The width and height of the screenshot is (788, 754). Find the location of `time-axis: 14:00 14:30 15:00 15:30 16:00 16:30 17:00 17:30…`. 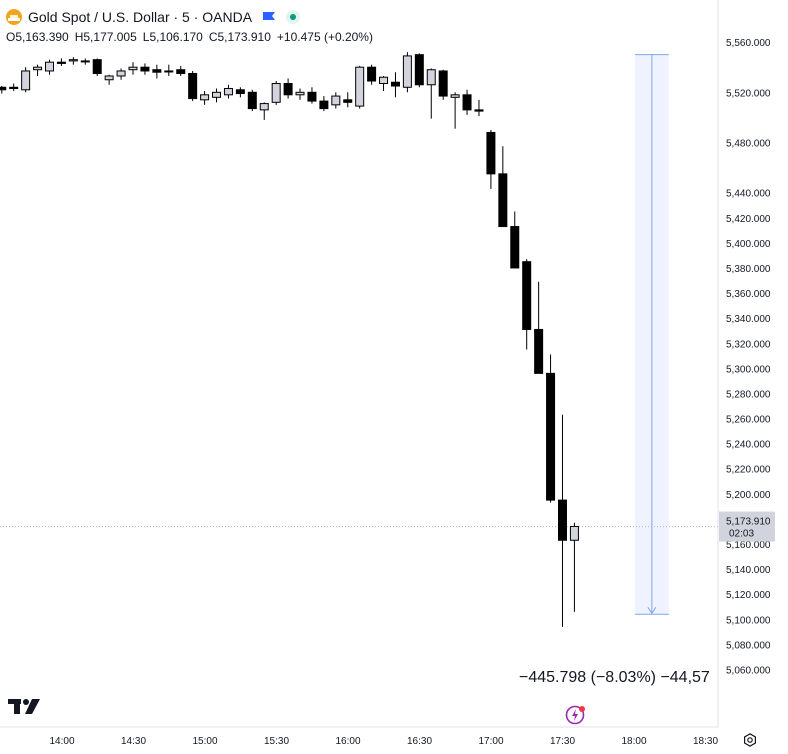

time-axis: 14:00 14:30 15:00 15:30 16:00 16:30 17:00 17:30… is located at coordinates (383, 741).